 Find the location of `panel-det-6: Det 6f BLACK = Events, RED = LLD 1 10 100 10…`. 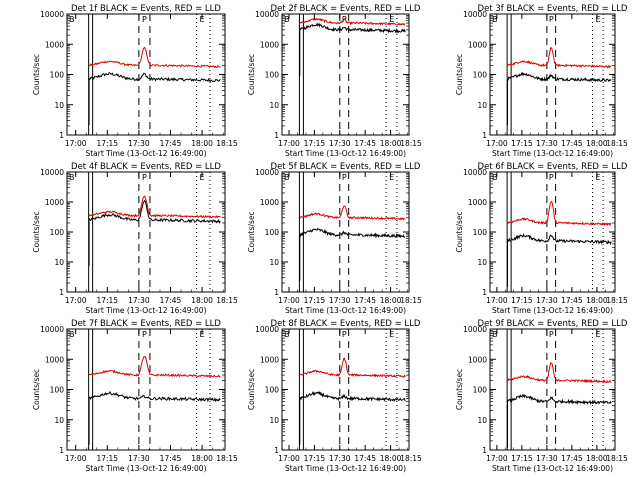

panel-det-6: Det 6f BLACK = Events, RED = LLD 1 10 100 10… is located at coordinates (541, 238).